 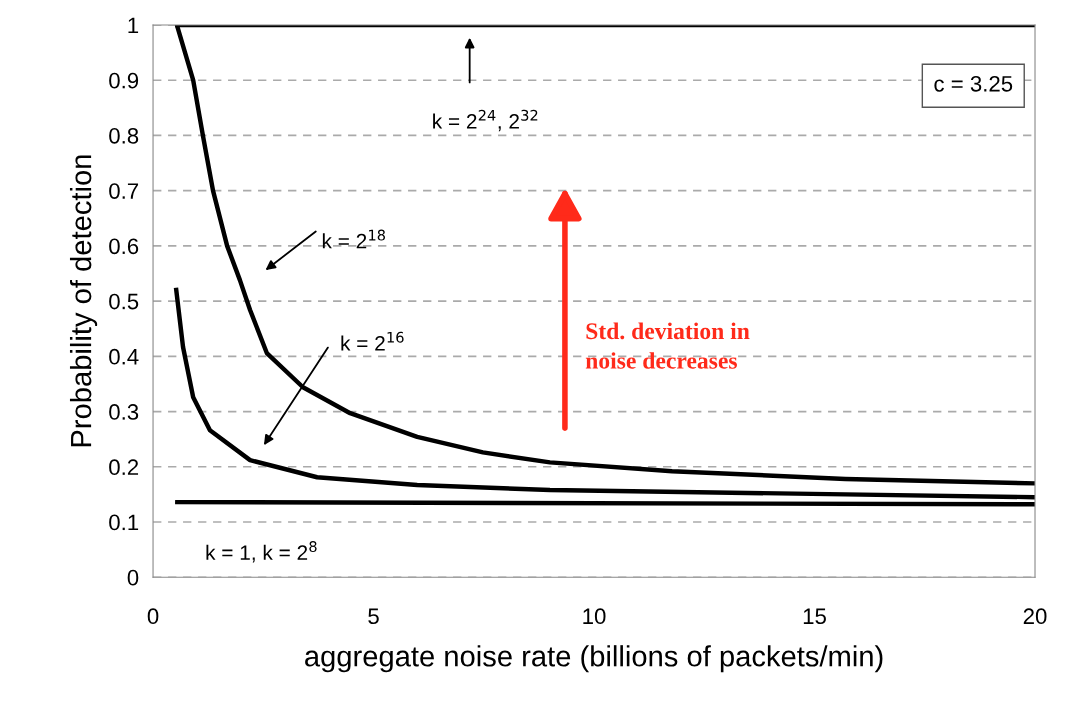 What do you see at coordinates (594, 659) in the screenshot?
I see `x-axis-title: aggregate noise rate (billions of packets/min)` at bounding box center [594, 659].